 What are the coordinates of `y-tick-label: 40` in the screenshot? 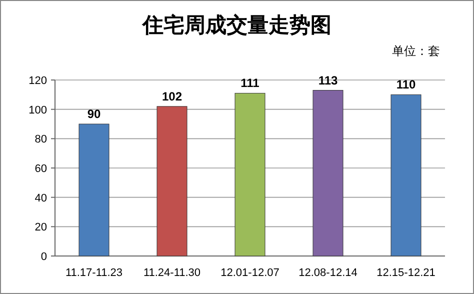 It's located at (40, 198).